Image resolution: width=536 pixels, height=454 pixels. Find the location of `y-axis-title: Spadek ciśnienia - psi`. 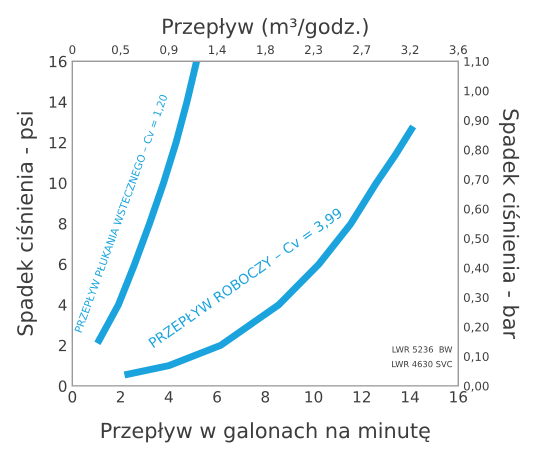

y-axis-title: Spadek ciśnienia - psi is located at coordinates (26, 224).